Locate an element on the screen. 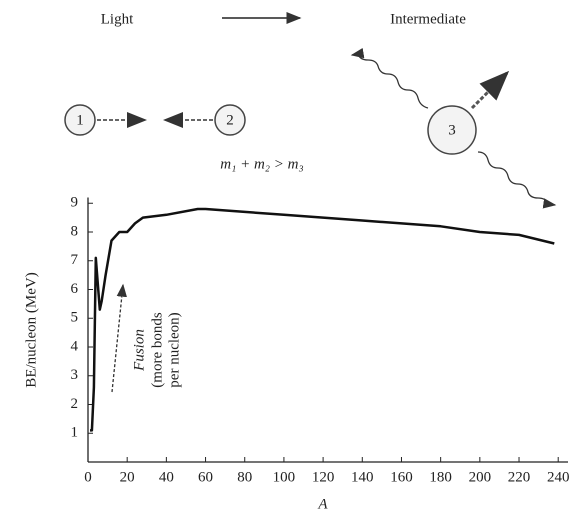 The image size is (587, 518). light-label: Light is located at coordinates (117, 19).